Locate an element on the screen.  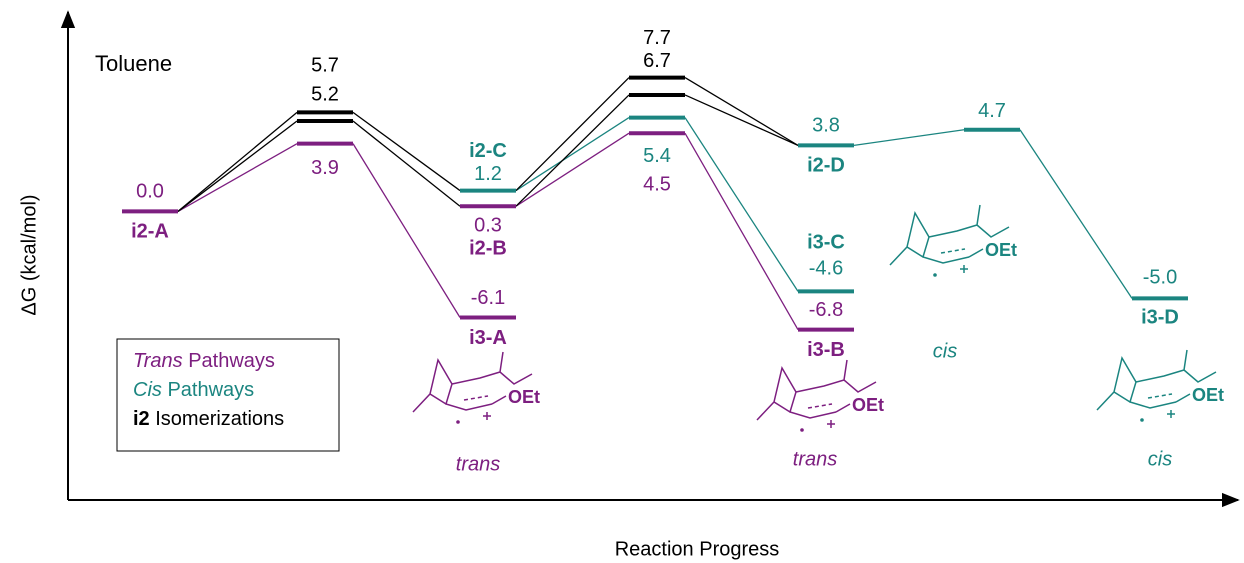
legend-entry: i2 Isomerizations is located at coordinates (208, 419).